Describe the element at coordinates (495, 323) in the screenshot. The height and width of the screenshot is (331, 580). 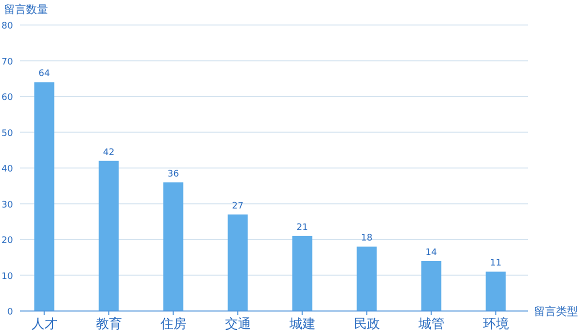
I see `x-tick-label: 环境` at that location.